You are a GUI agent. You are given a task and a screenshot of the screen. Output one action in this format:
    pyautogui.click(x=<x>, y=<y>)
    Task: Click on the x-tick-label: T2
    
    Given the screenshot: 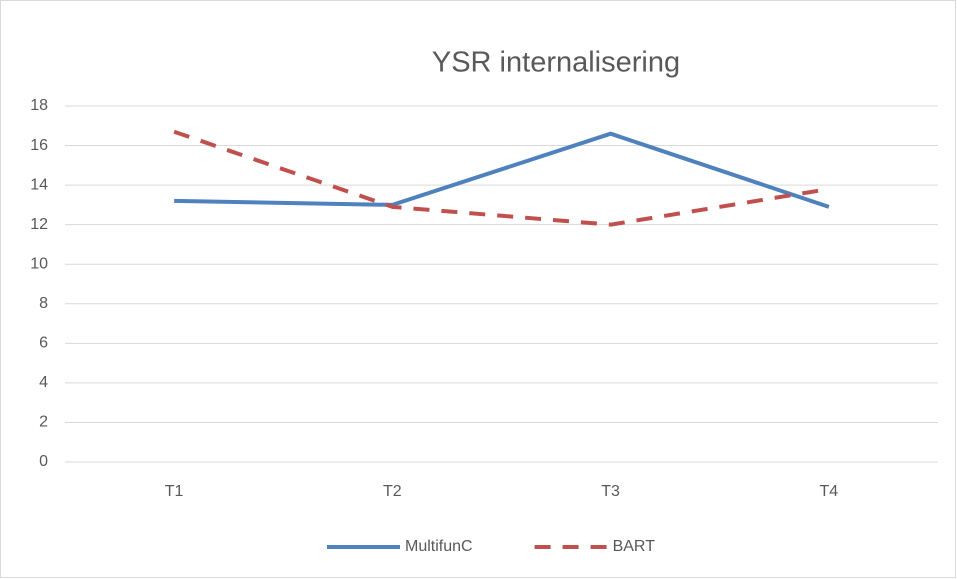 What is the action you would take?
    pyautogui.click(x=392, y=491)
    